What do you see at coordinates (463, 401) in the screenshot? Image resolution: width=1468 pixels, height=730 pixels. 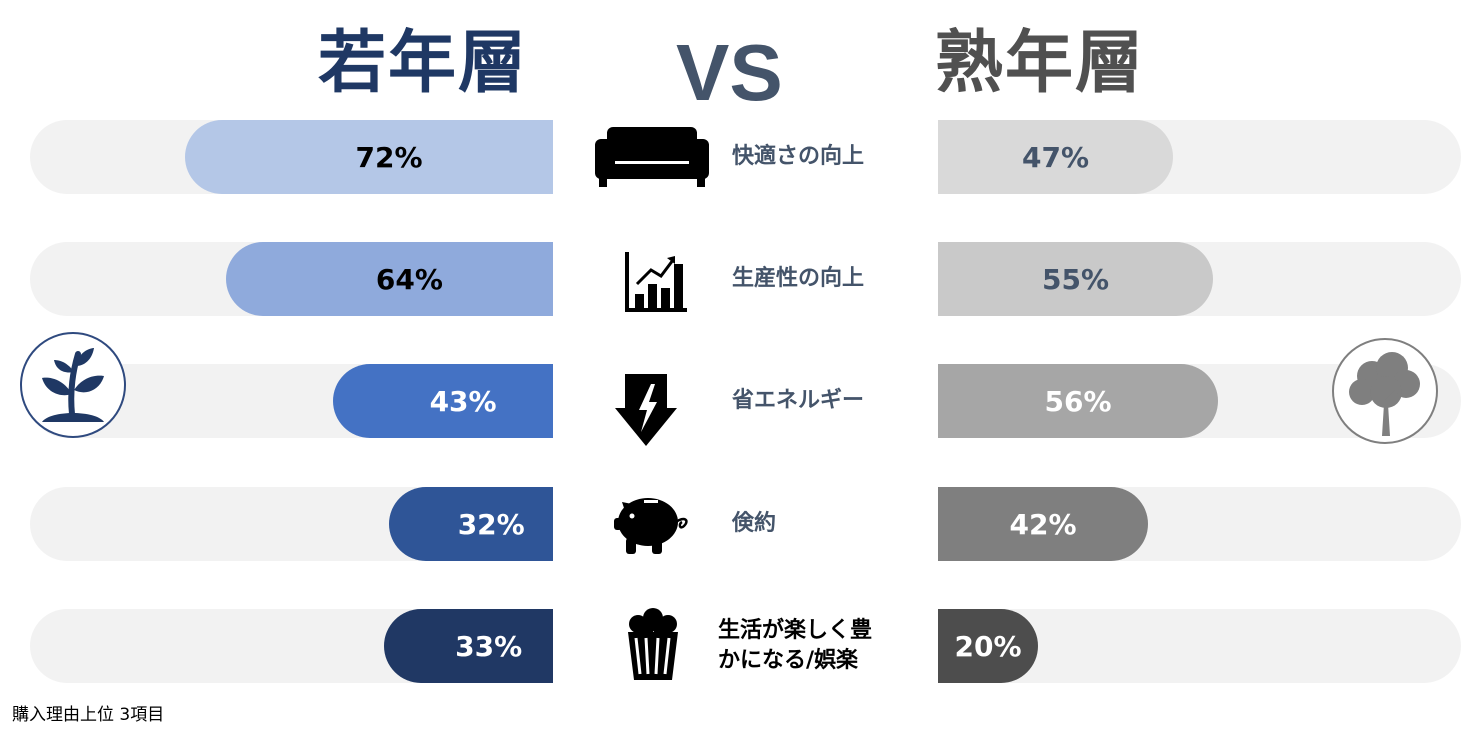 I see `value-label-young: 43%` at bounding box center [463, 401].